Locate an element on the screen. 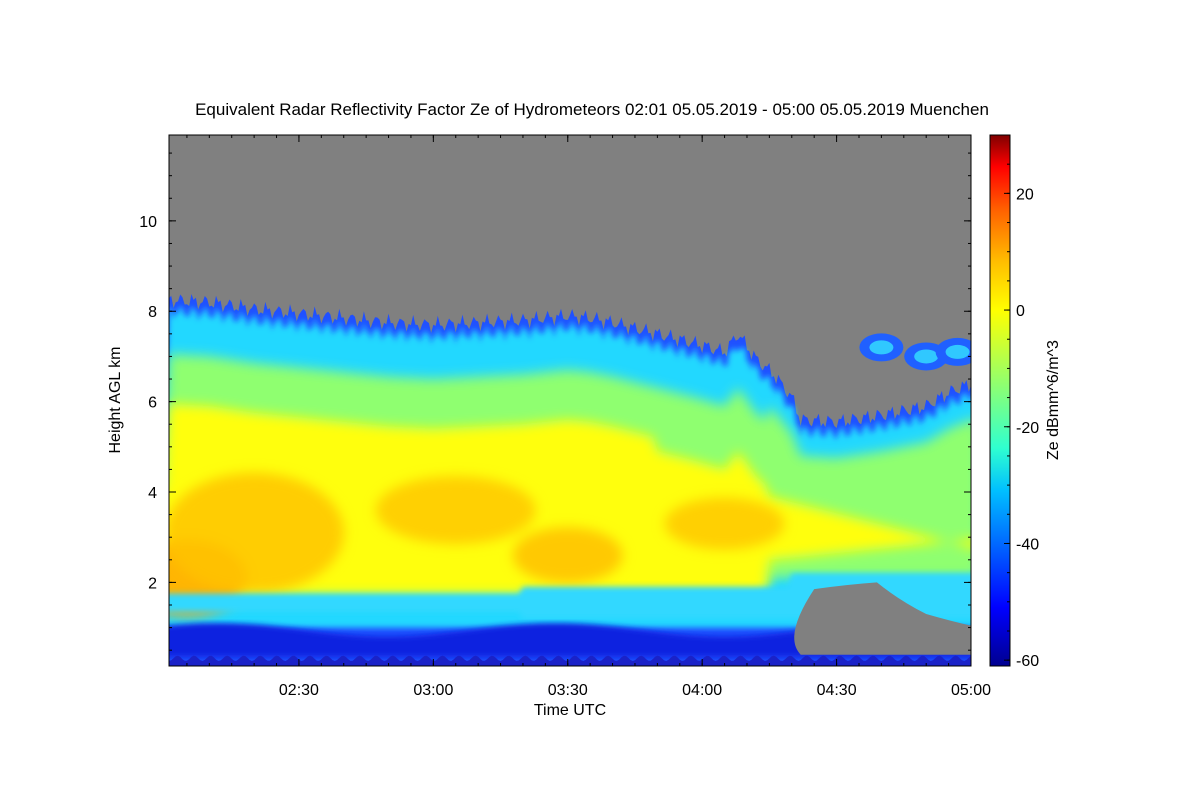 Image resolution: width=1200 pixels, height=800 pixels. y-tick-label: 2 is located at coordinates (152, 583).